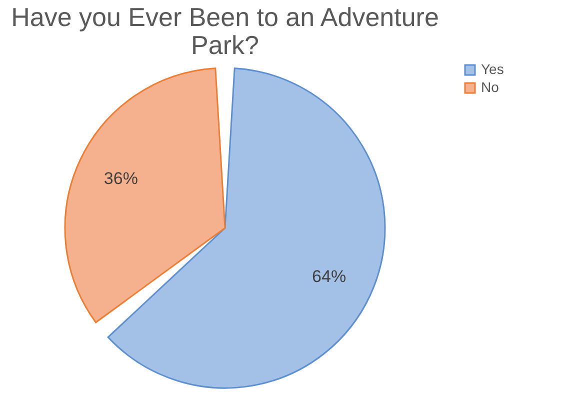  I want to click on data-label: 64%, so click(329, 276).